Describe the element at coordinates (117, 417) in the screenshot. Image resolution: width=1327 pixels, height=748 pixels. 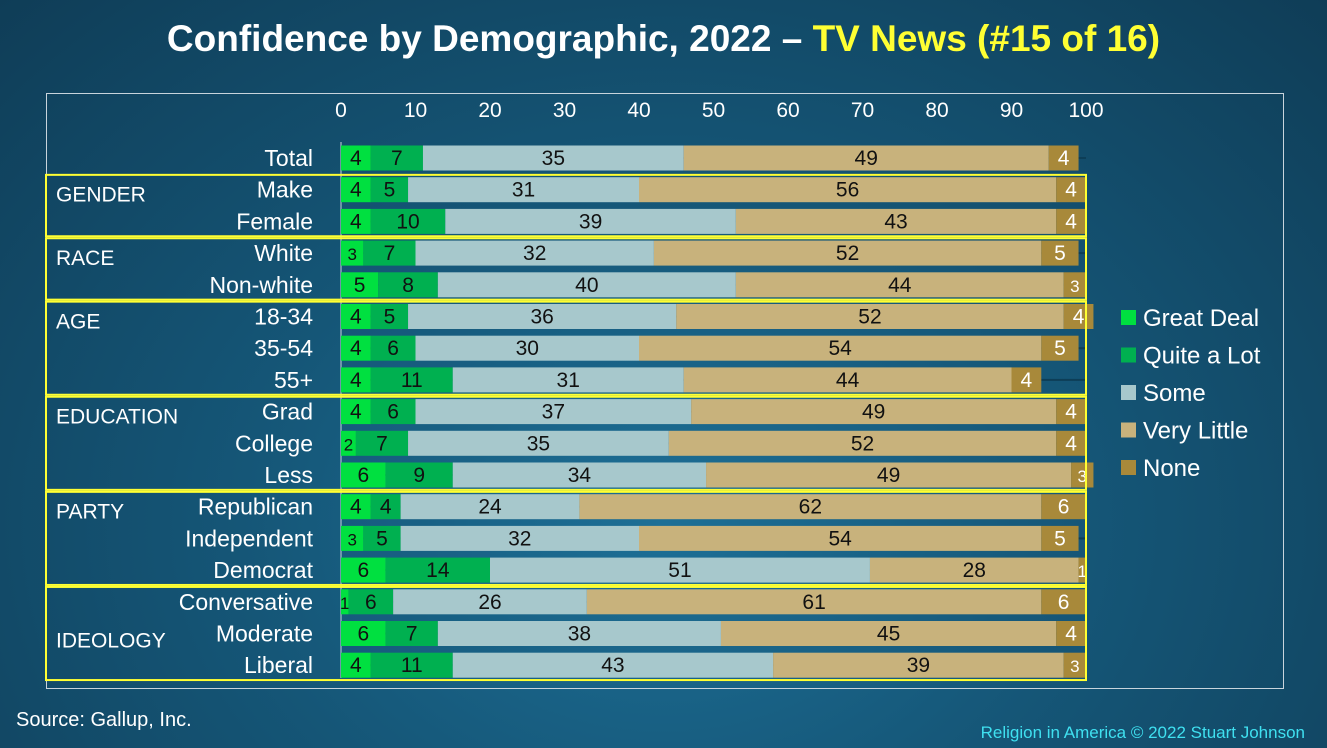
I see `group-label: EDUCATION` at that location.